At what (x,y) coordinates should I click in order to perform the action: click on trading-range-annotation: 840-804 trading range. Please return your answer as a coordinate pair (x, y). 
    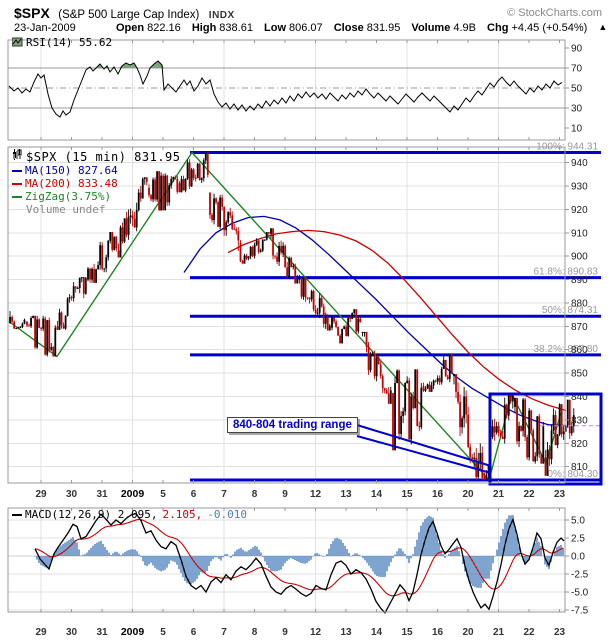
    Looking at the image, I should click on (292, 425).